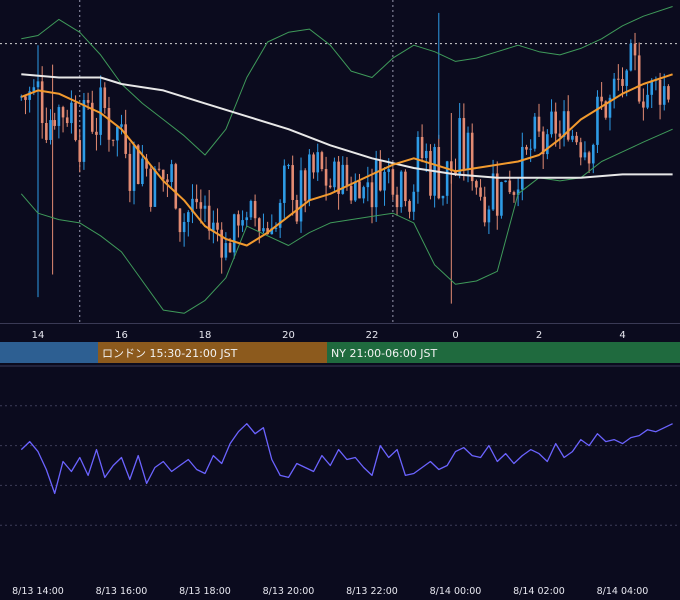  Describe the element at coordinates (539, 591) in the screenshot. I see `oscillator-x-tick-label: 8/14 02:00` at that location.